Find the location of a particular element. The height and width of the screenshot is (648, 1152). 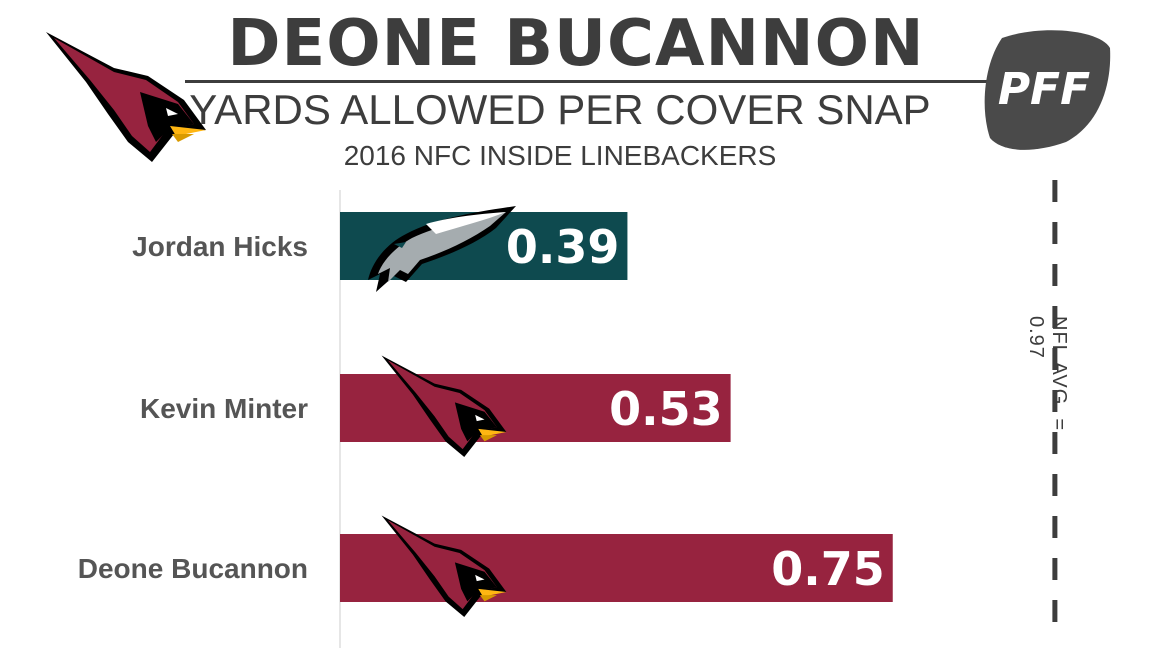

eagles-logo-icon is located at coordinates (442, 249).